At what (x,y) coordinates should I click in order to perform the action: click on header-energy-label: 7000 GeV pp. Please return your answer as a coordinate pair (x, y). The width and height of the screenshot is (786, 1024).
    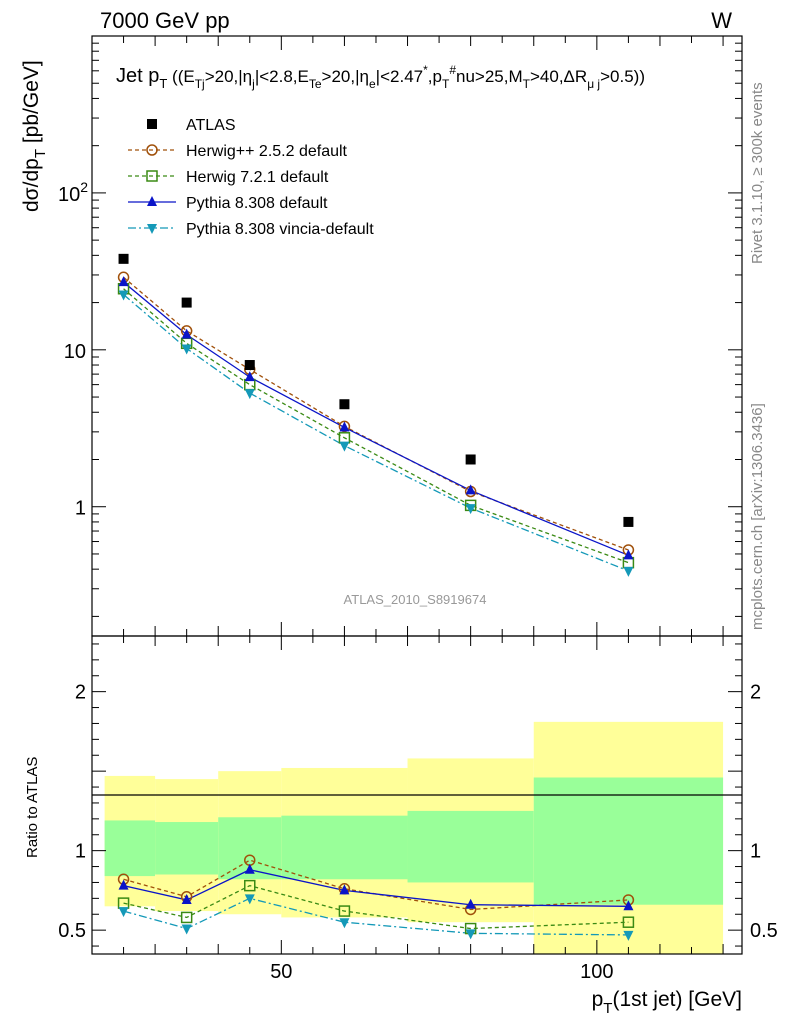
    Looking at the image, I should click on (165, 20).